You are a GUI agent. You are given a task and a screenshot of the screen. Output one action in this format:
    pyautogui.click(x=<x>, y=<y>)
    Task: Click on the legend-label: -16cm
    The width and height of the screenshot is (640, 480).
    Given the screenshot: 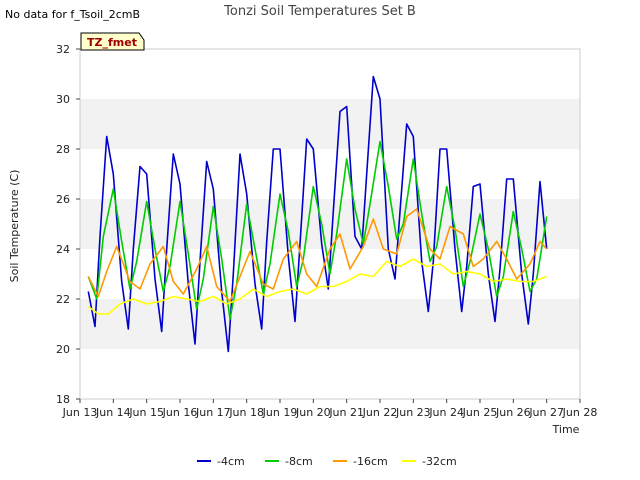 What is the action you would take?
    pyautogui.click(x=370, y=461)
    